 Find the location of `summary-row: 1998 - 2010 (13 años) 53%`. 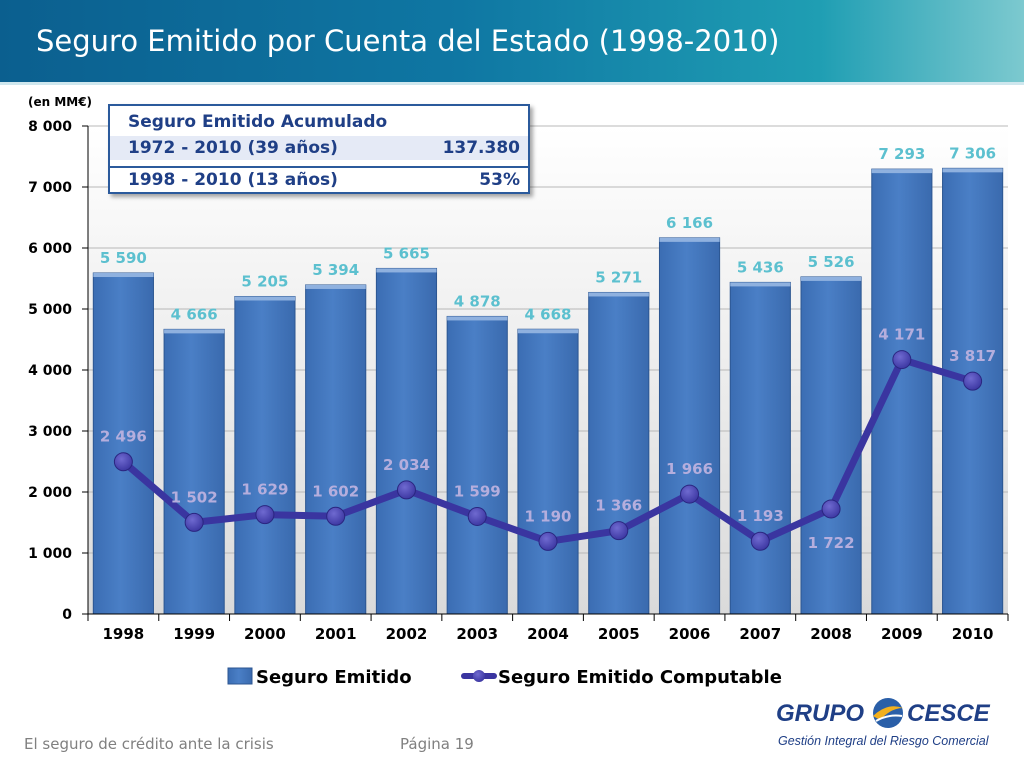

summary-row: 1998 - 2010 (13 años) 53% is located at coordinates (319, 179).